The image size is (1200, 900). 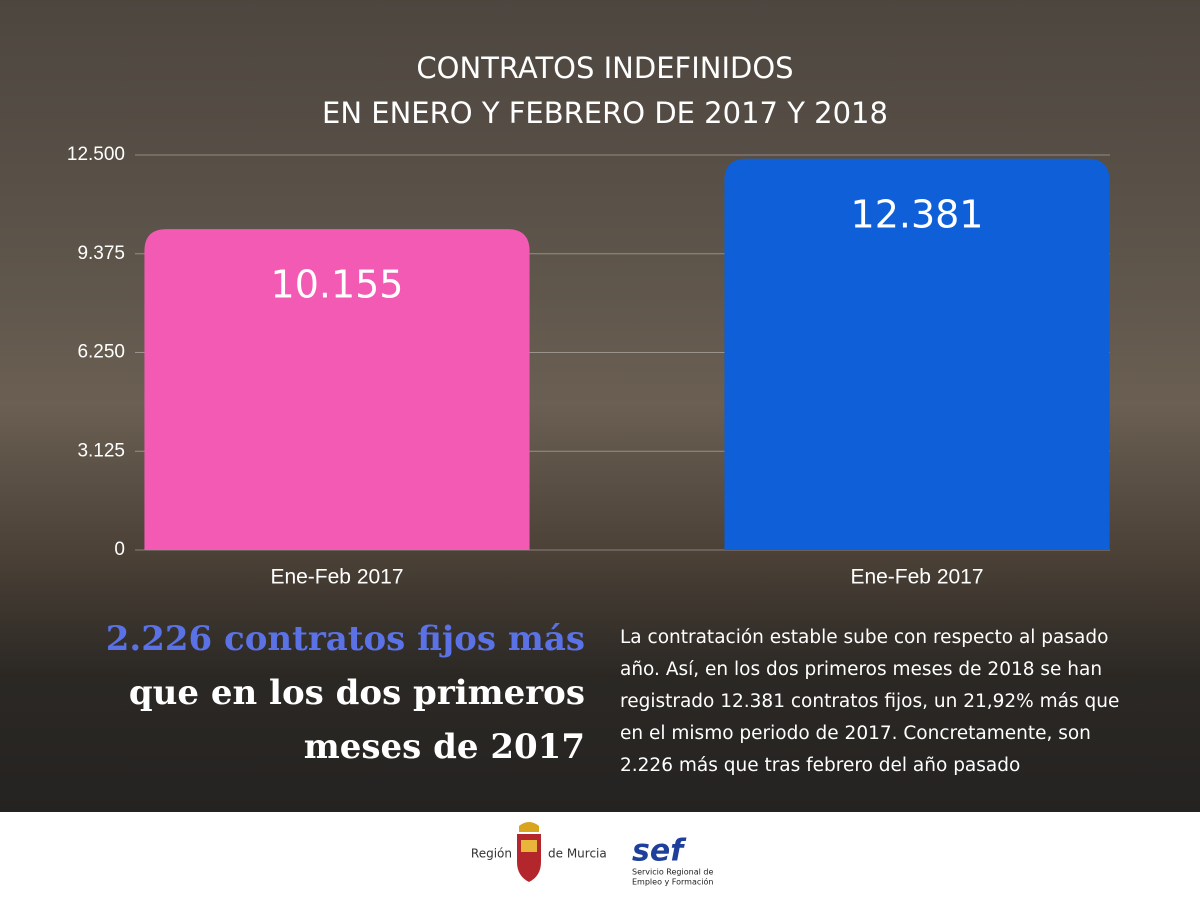 What do you see at coordinates (96, 154) in the screenshot?
I see `y-tick-label: 12.500` at bounding box center [96, 154].